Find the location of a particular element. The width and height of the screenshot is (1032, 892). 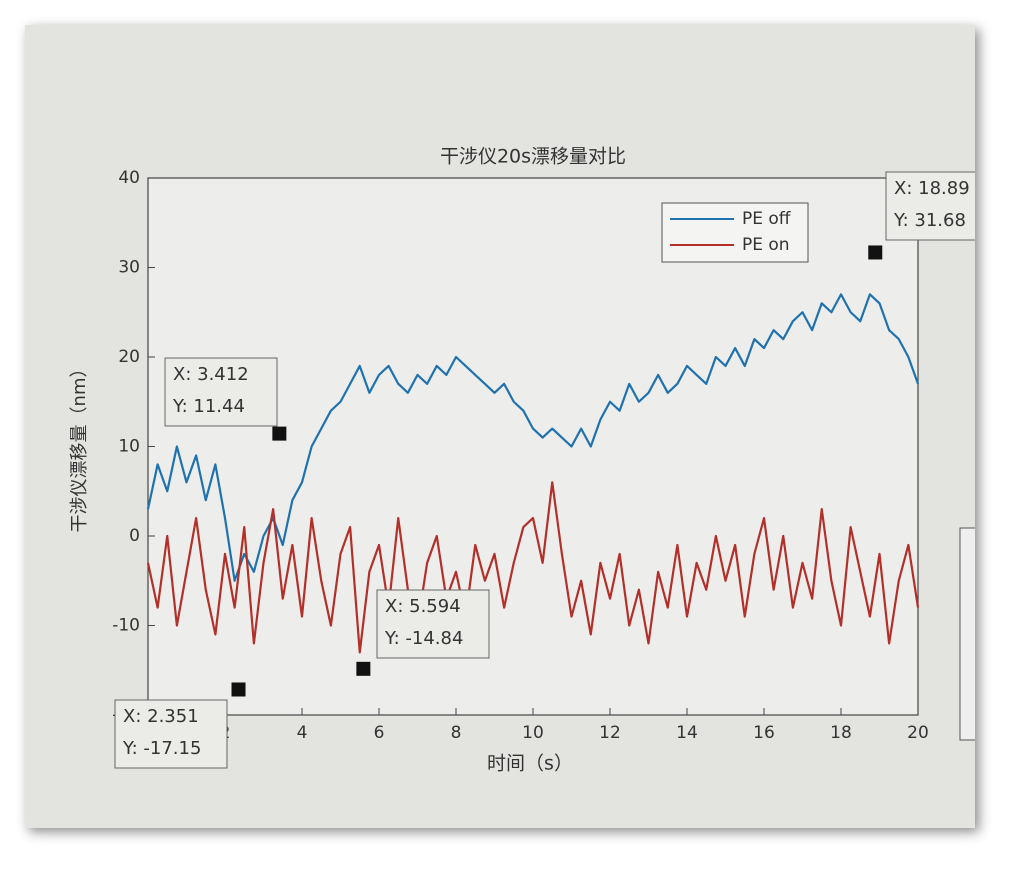

y-tick-label: 30 is located at coordinates (129, 268).